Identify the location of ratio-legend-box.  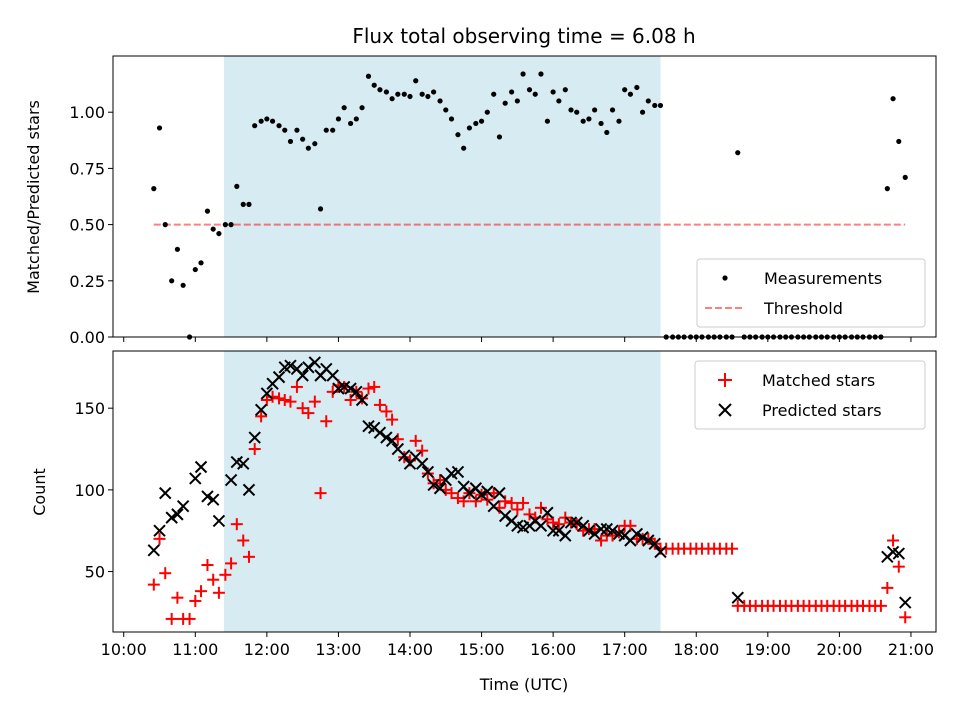
(811, 293).